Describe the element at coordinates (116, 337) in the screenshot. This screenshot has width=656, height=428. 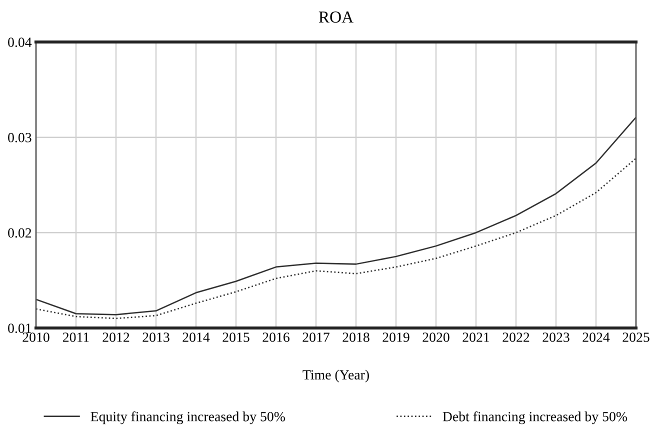
I see `x-tick-label: 2012` at that location.